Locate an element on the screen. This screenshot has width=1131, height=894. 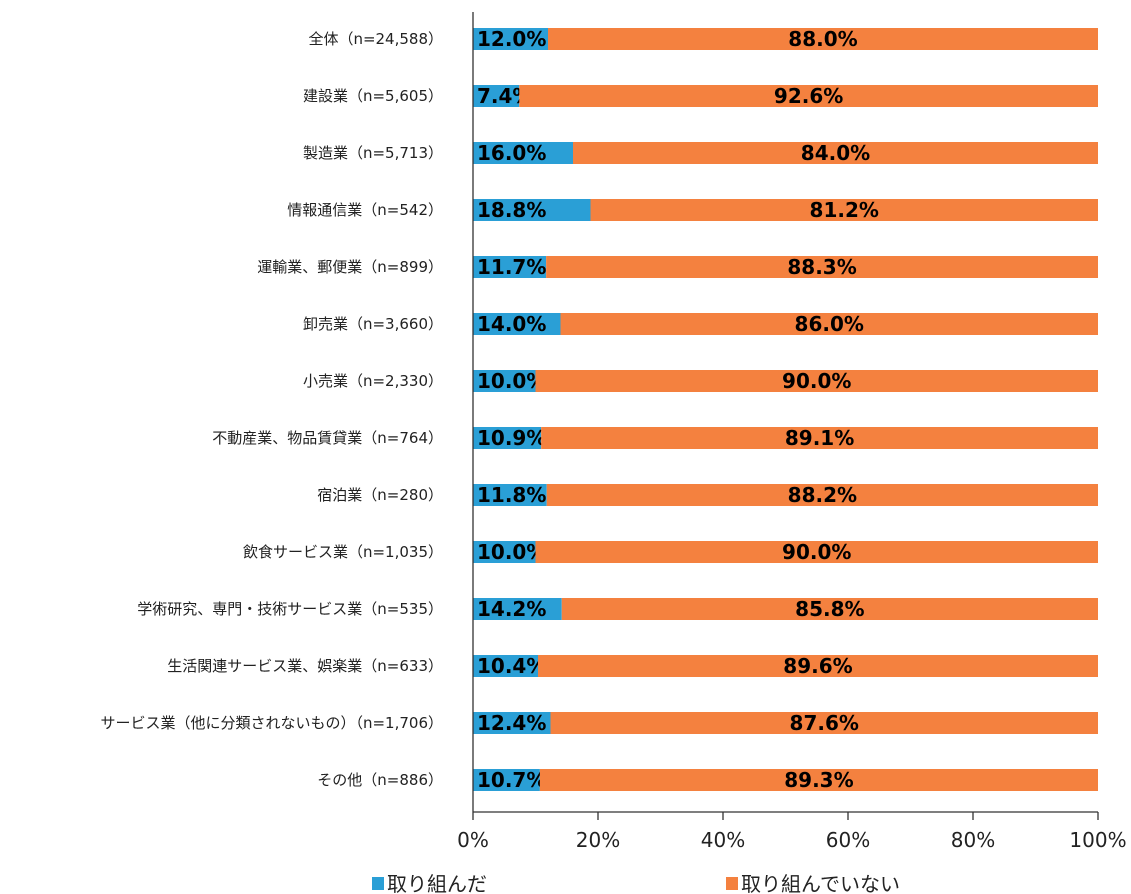
x-tick-label: 80% is located at coordinates (973, 840).